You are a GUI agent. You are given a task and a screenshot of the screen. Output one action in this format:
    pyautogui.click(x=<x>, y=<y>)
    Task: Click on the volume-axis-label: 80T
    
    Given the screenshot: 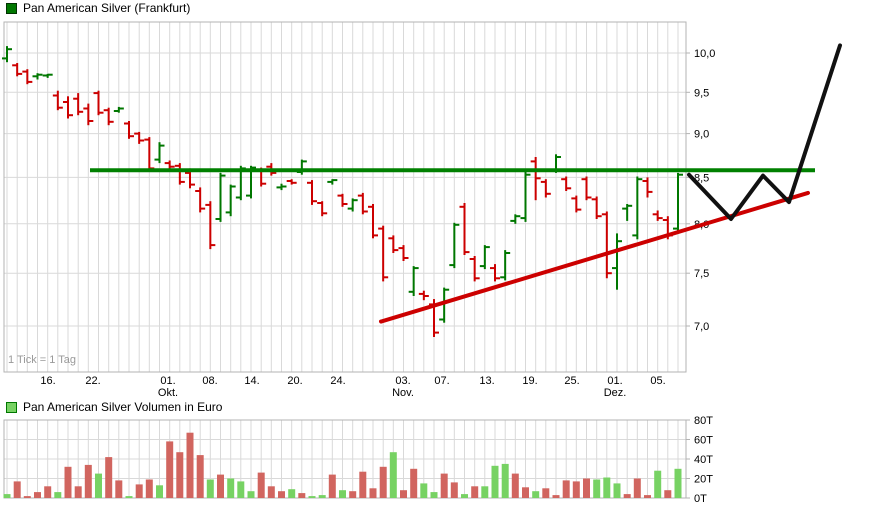 What is the action you would take?
    pyautogui.click(x=703, y=421)
    